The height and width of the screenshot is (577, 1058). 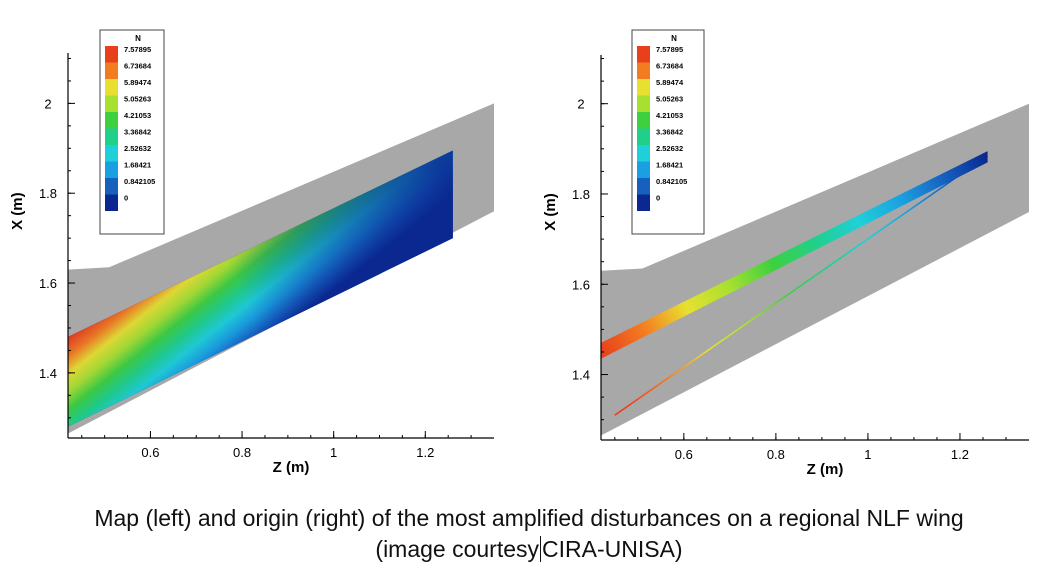 What do you see at coordinates (457, 549) in the screenshot?
I see `caption-text-before: (image courtesy` at bounding box center [457, 549].